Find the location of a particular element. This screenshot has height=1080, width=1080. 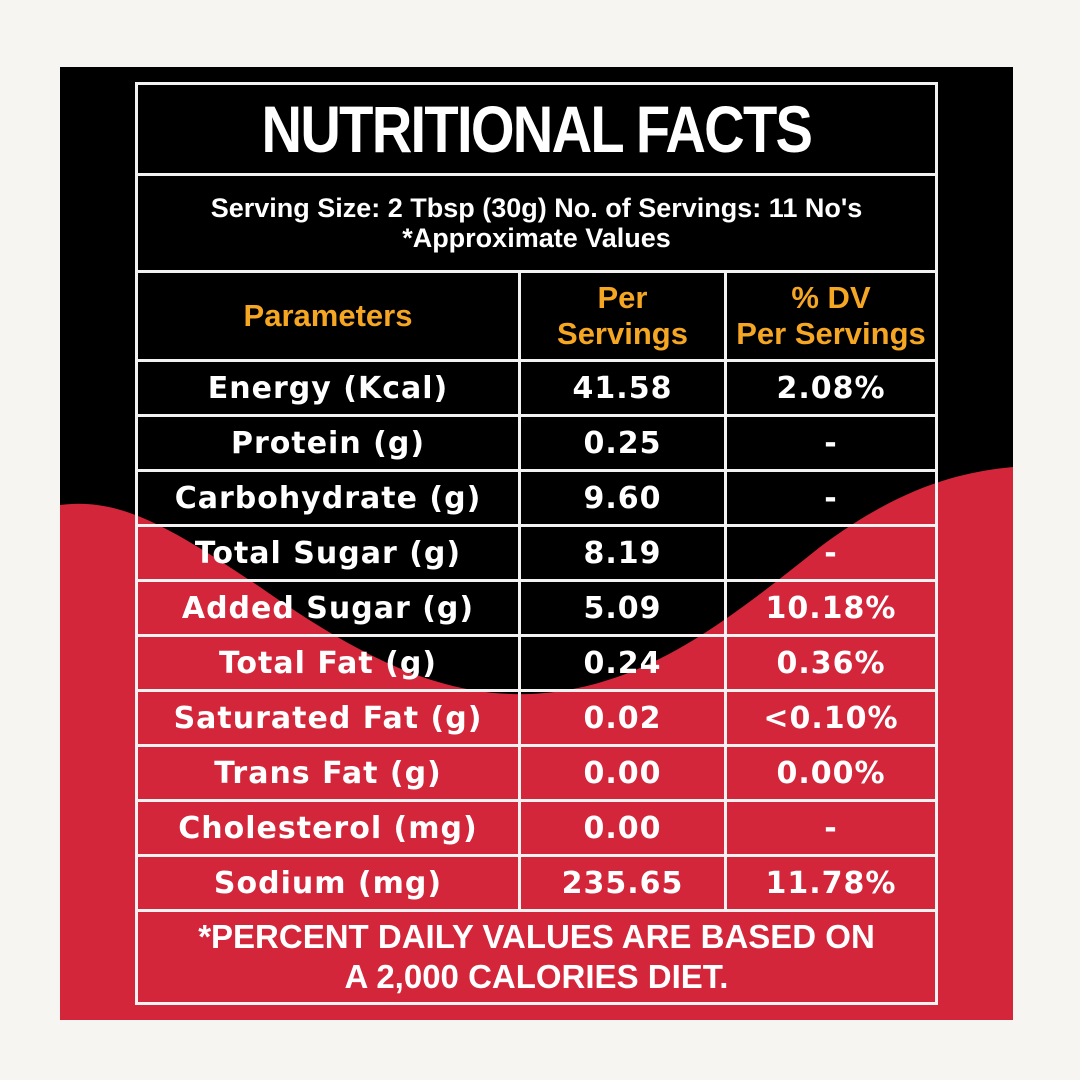

cell-param: Carbohydrate (g) is located at coordinates (328, 498).